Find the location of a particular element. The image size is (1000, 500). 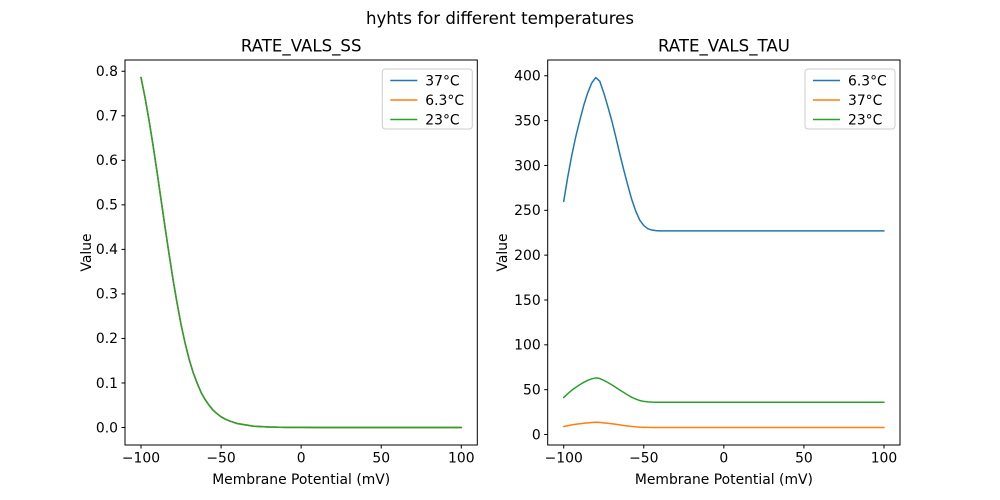

y-tick-label: 250 is located at coordinates (527, 211).